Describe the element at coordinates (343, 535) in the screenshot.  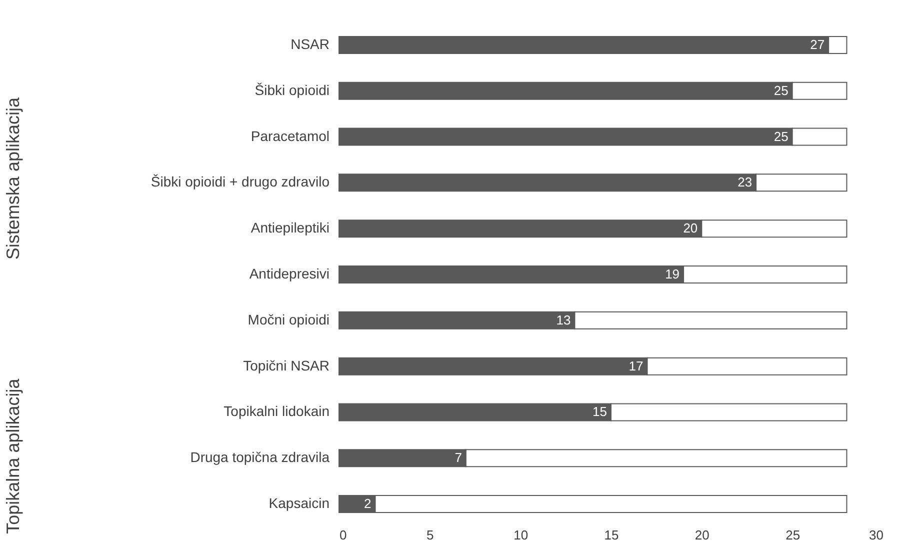
I see `x-tick-label: 0` at that location.